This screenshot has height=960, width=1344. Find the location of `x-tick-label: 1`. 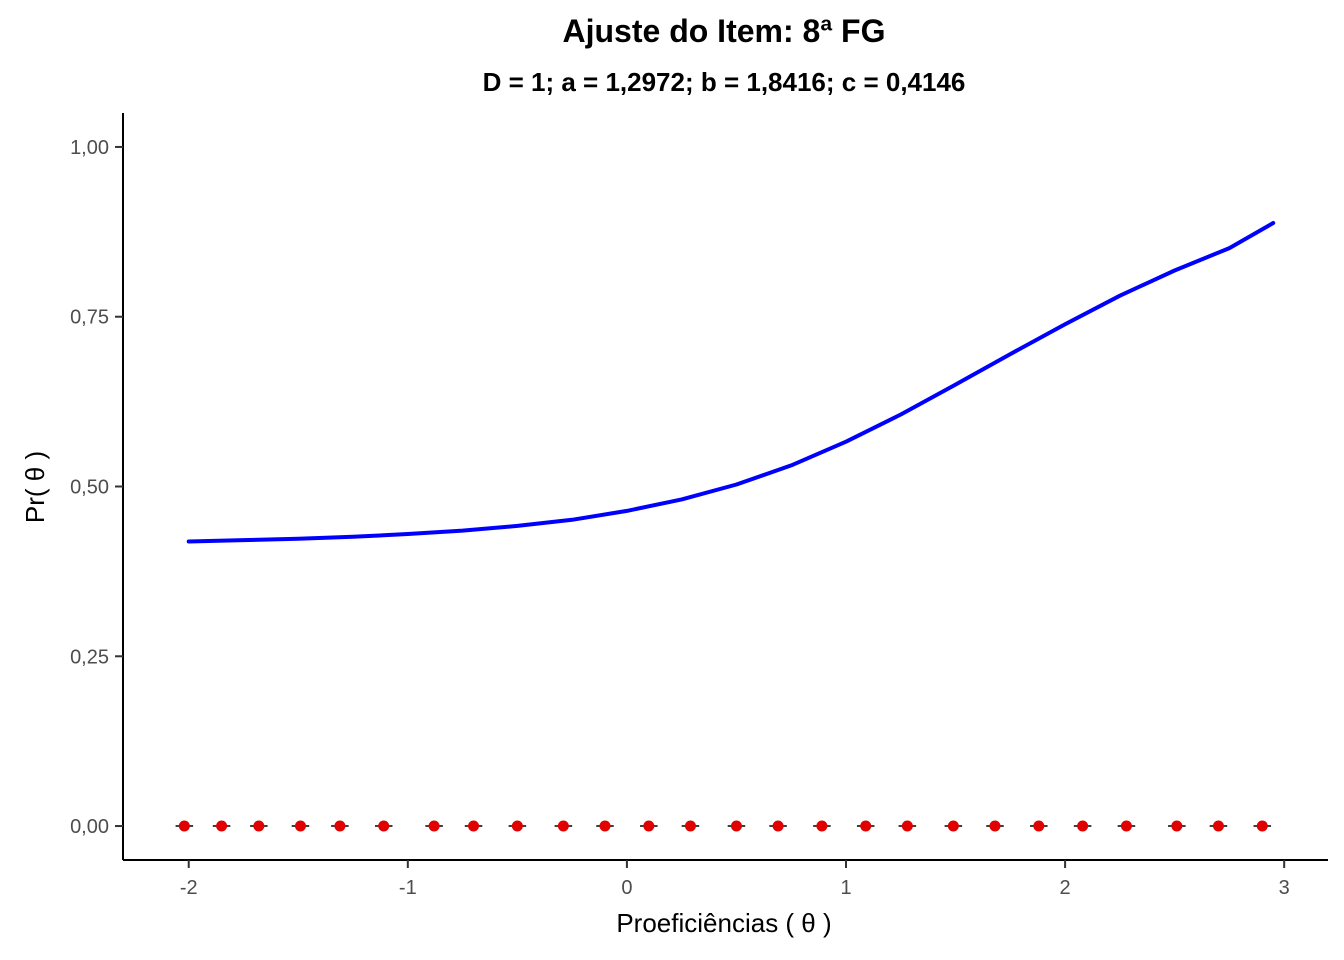

x-tick-label: 1 is located at coordinates (845, 888).